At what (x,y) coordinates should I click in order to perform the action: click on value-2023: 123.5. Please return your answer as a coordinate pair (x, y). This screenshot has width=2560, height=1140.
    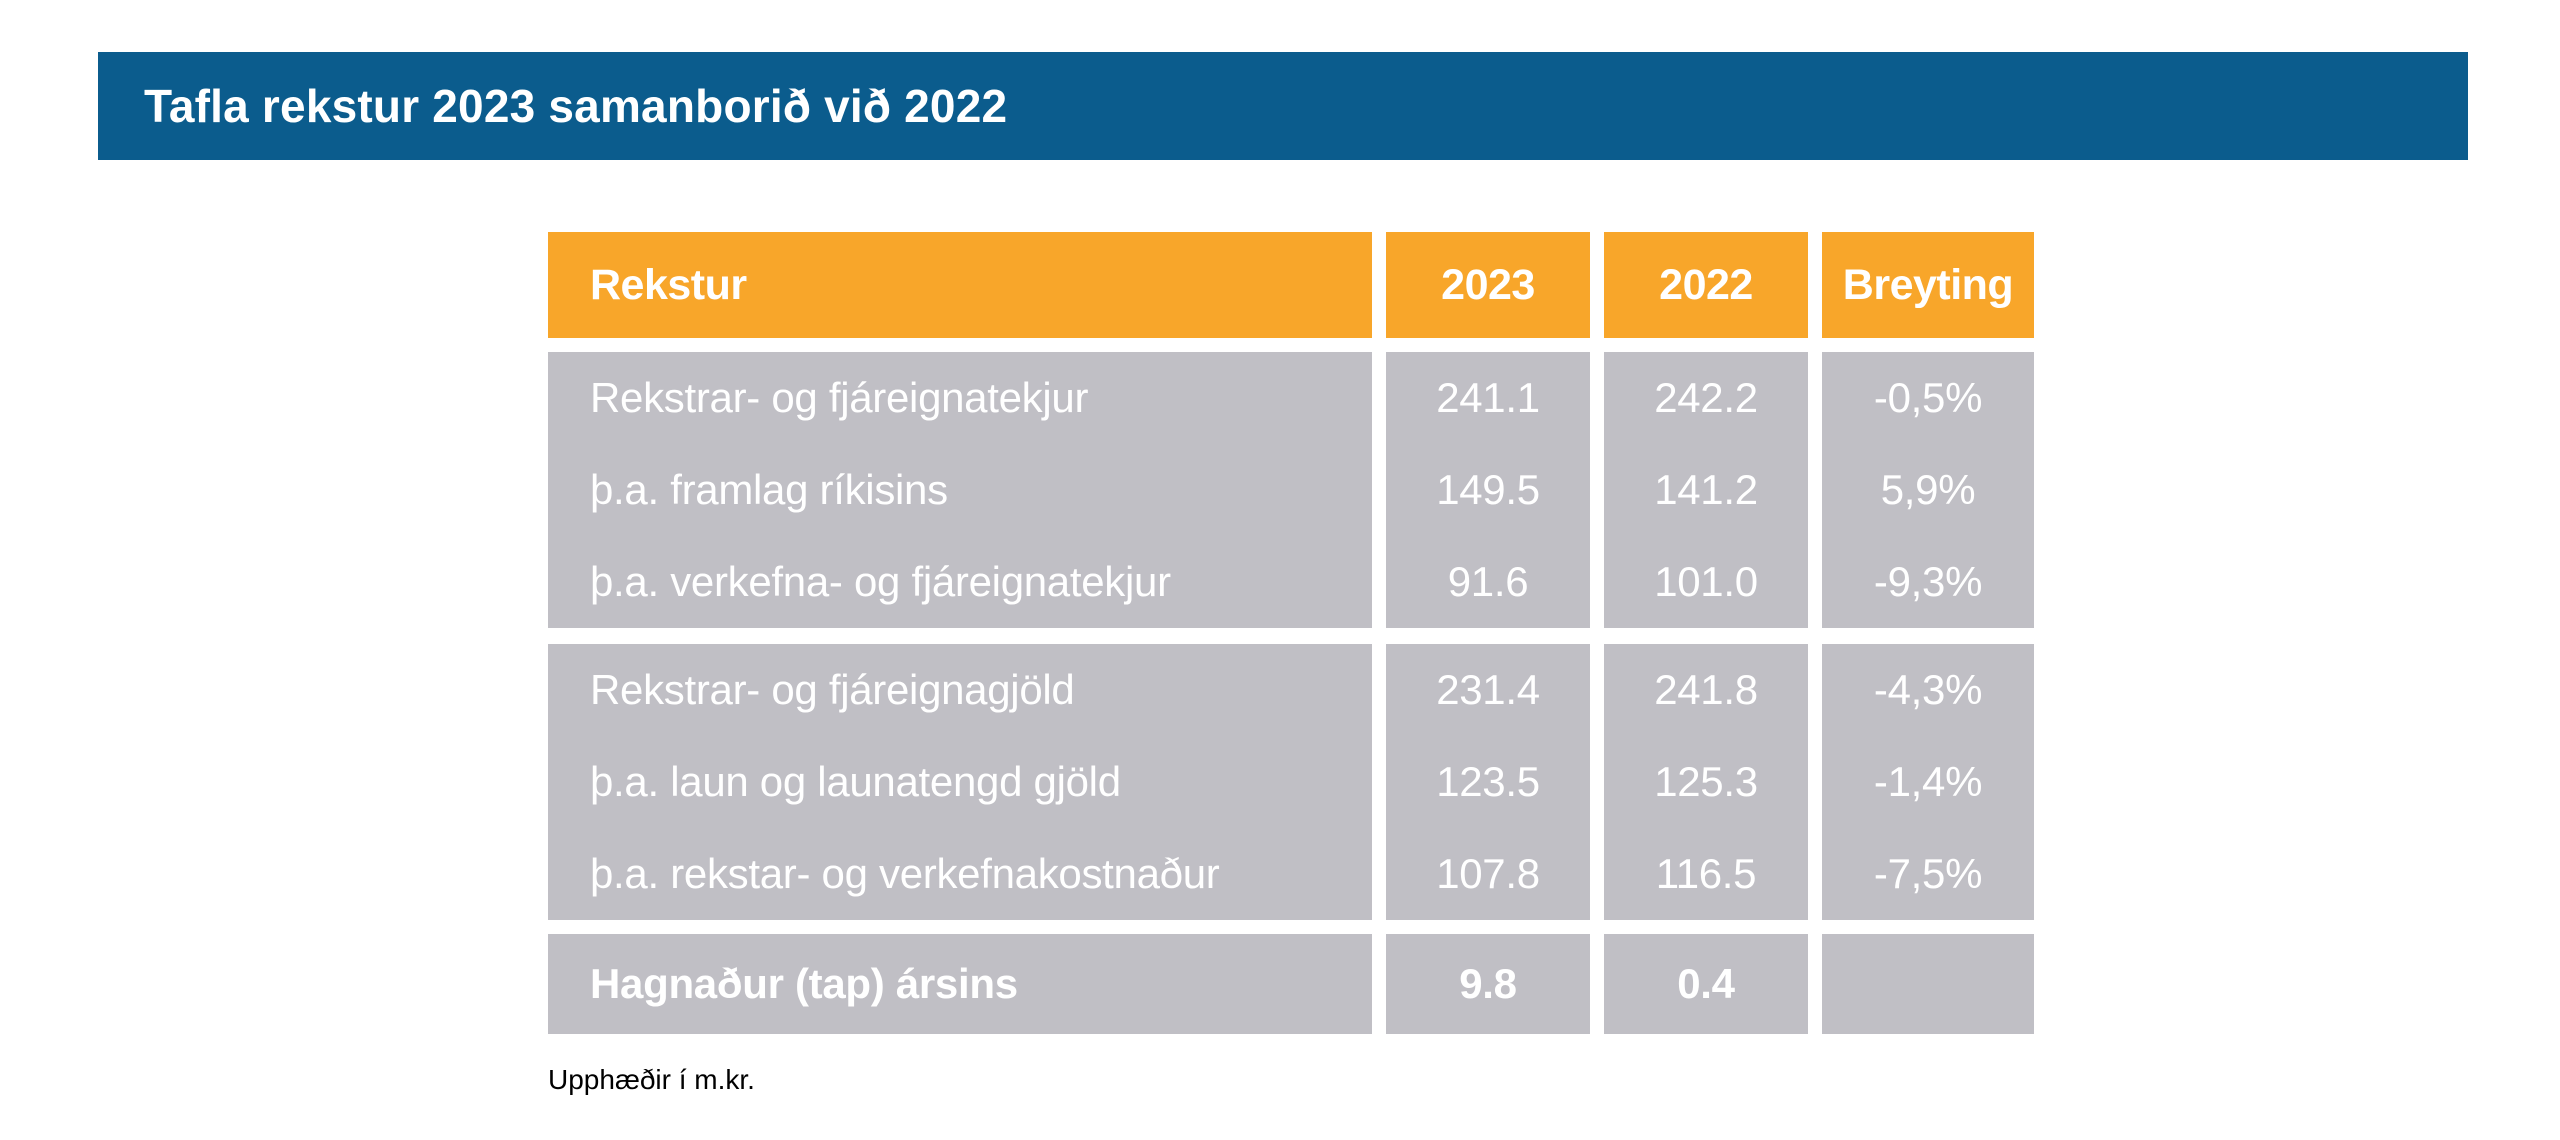
    Looking at the image, I should click on (1488, 781).